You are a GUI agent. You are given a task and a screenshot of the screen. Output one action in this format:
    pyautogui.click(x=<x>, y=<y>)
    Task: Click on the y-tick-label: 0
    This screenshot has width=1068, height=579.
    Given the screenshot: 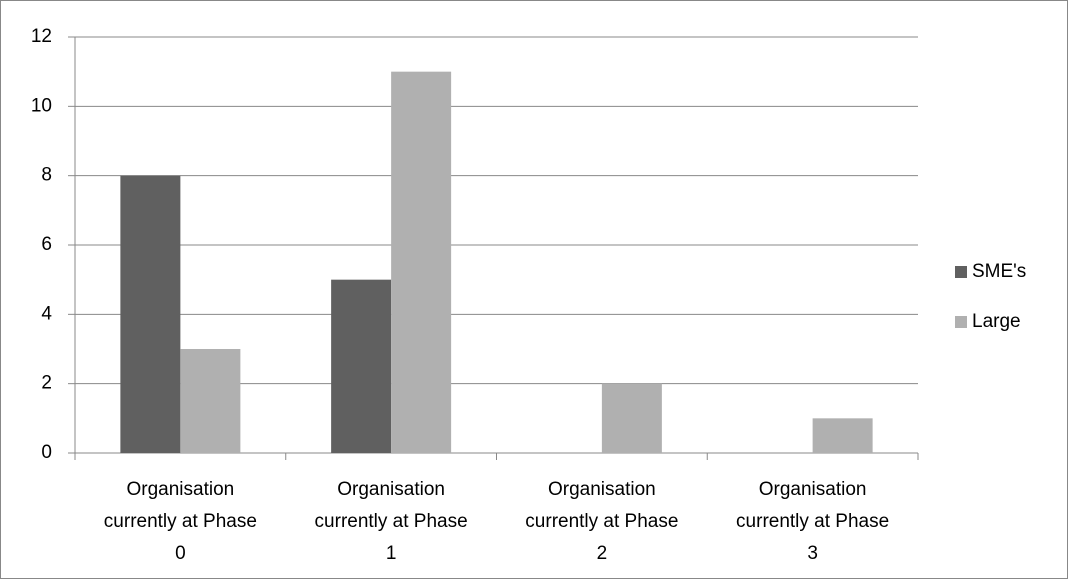 What is the action you would take?
    pyautogui.click(x=46, y=452)
    